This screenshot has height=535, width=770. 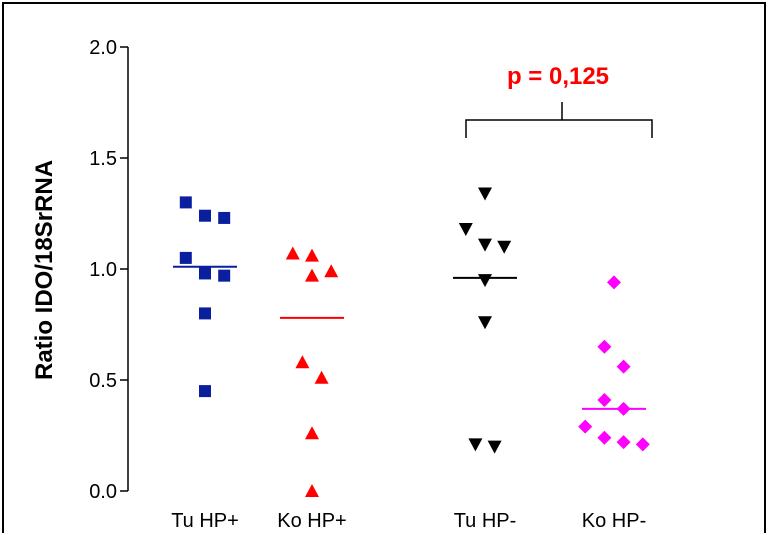 I want to click on y-tick-label: 0.0, so click(x=103, y=492).